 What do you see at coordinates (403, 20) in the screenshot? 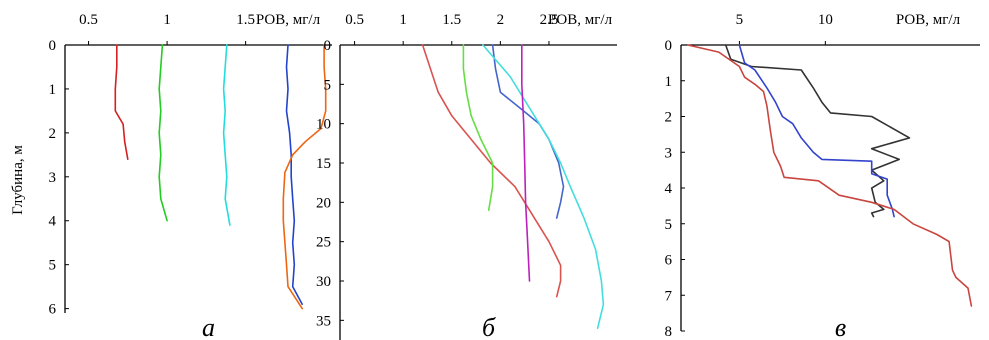
I see `x-tick-label-b: 1` at bounding box center [403, 20].